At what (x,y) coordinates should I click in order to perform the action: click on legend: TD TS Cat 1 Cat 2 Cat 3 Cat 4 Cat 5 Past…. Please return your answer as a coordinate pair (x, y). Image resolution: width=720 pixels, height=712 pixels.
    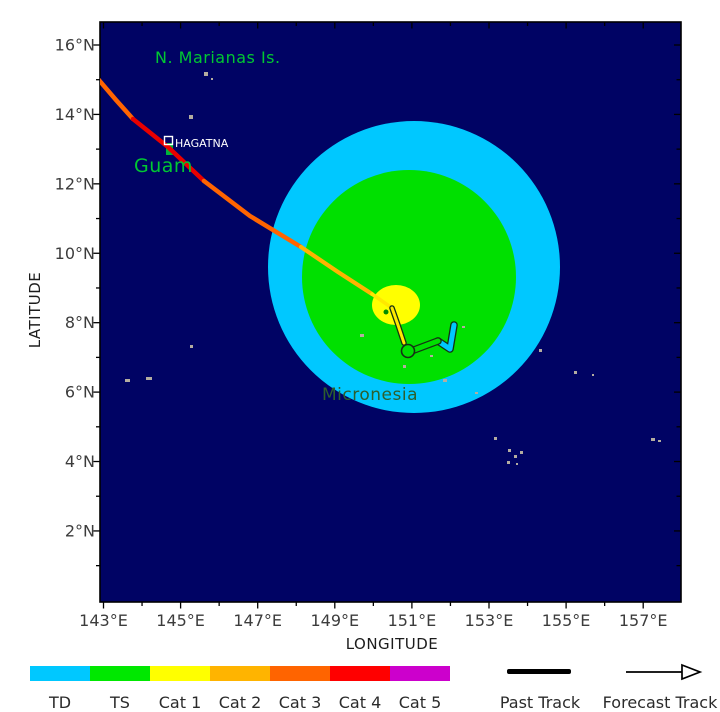
    Looking at the image, I should click on (360, 686).